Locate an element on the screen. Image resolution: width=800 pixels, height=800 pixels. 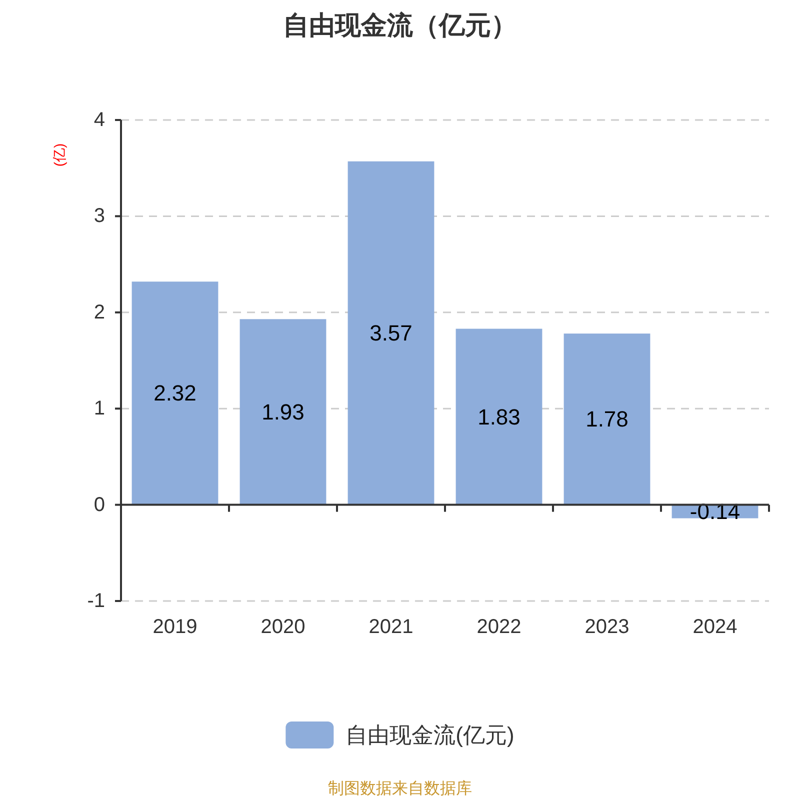
chart-title: 自由现金流（亿元） is located at coordinates (400, 25).